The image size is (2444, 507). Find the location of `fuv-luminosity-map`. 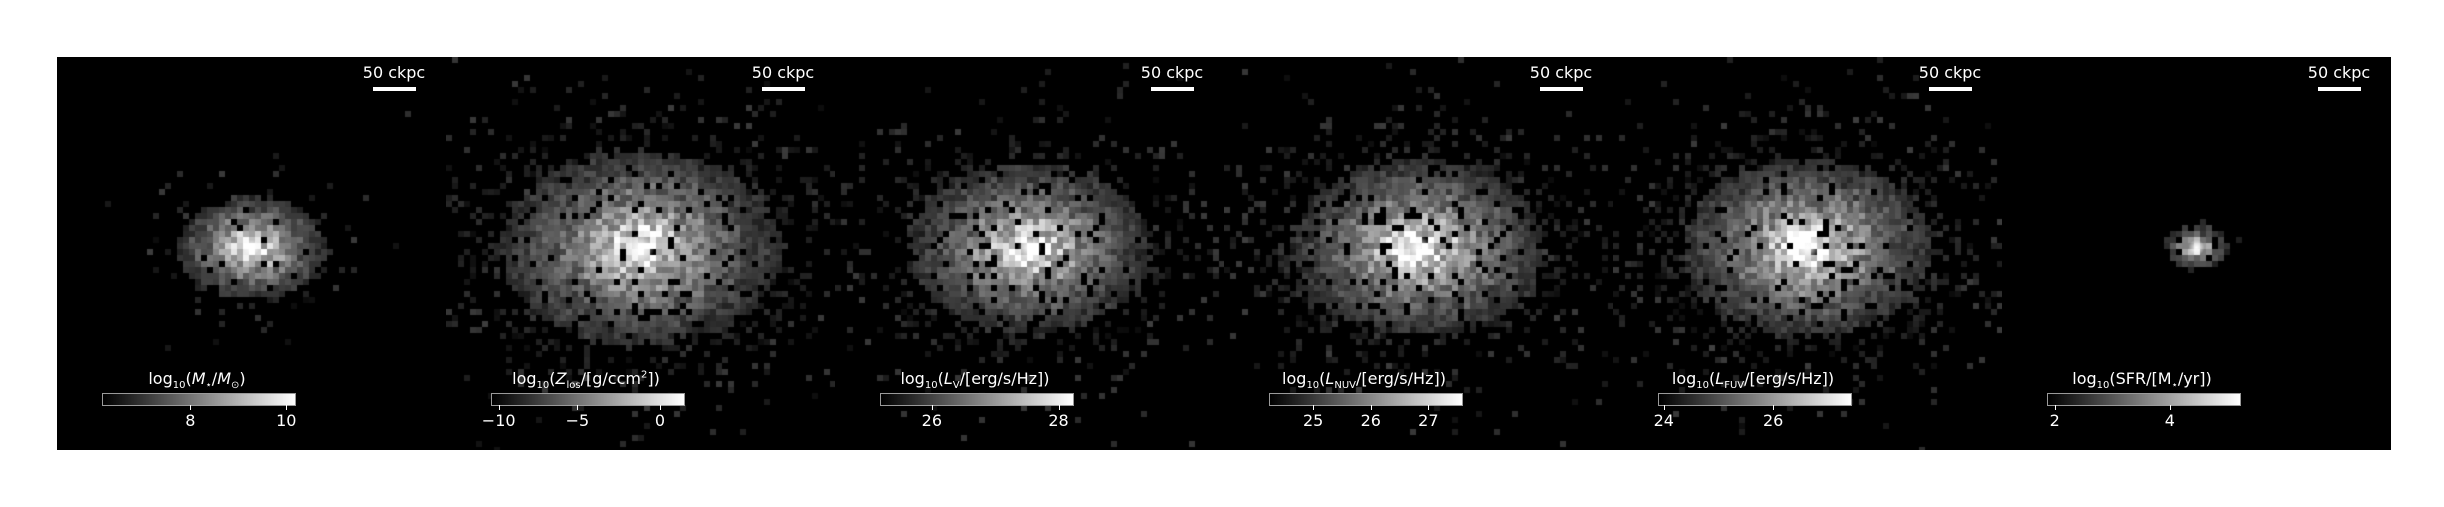

fuv-luminosity-map is located at coordinates (1807, 253).